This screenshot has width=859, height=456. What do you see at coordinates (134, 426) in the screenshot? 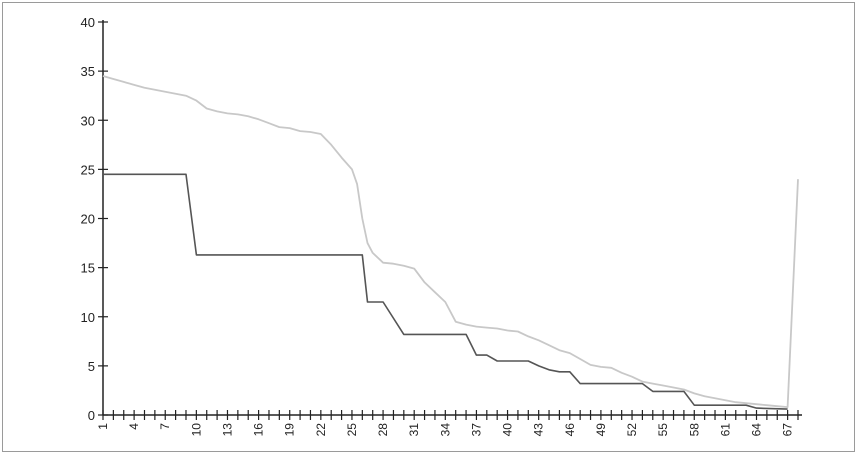
I see `x-tick-label: 4` at bounding box center [134, 426].